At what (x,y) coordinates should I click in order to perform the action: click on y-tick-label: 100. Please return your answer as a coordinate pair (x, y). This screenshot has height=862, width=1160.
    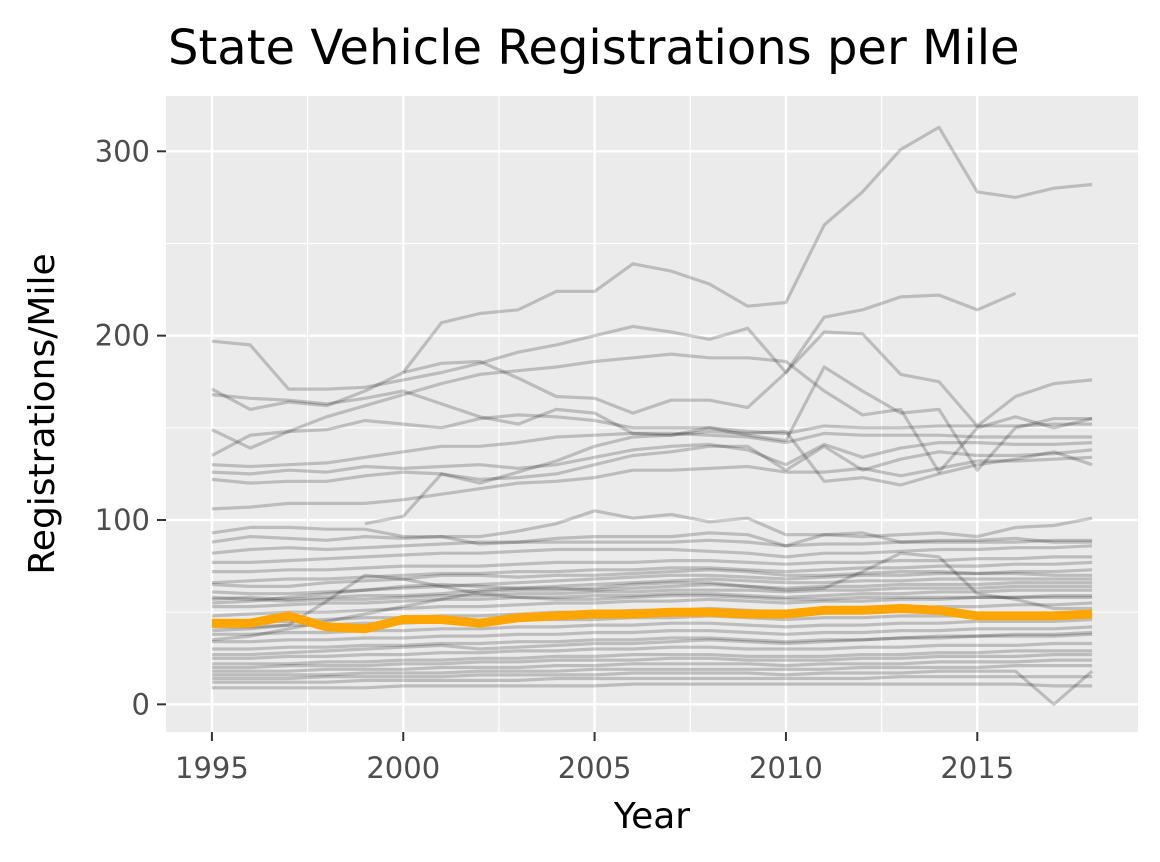
    Looking at the image, I should click on (122, 520).